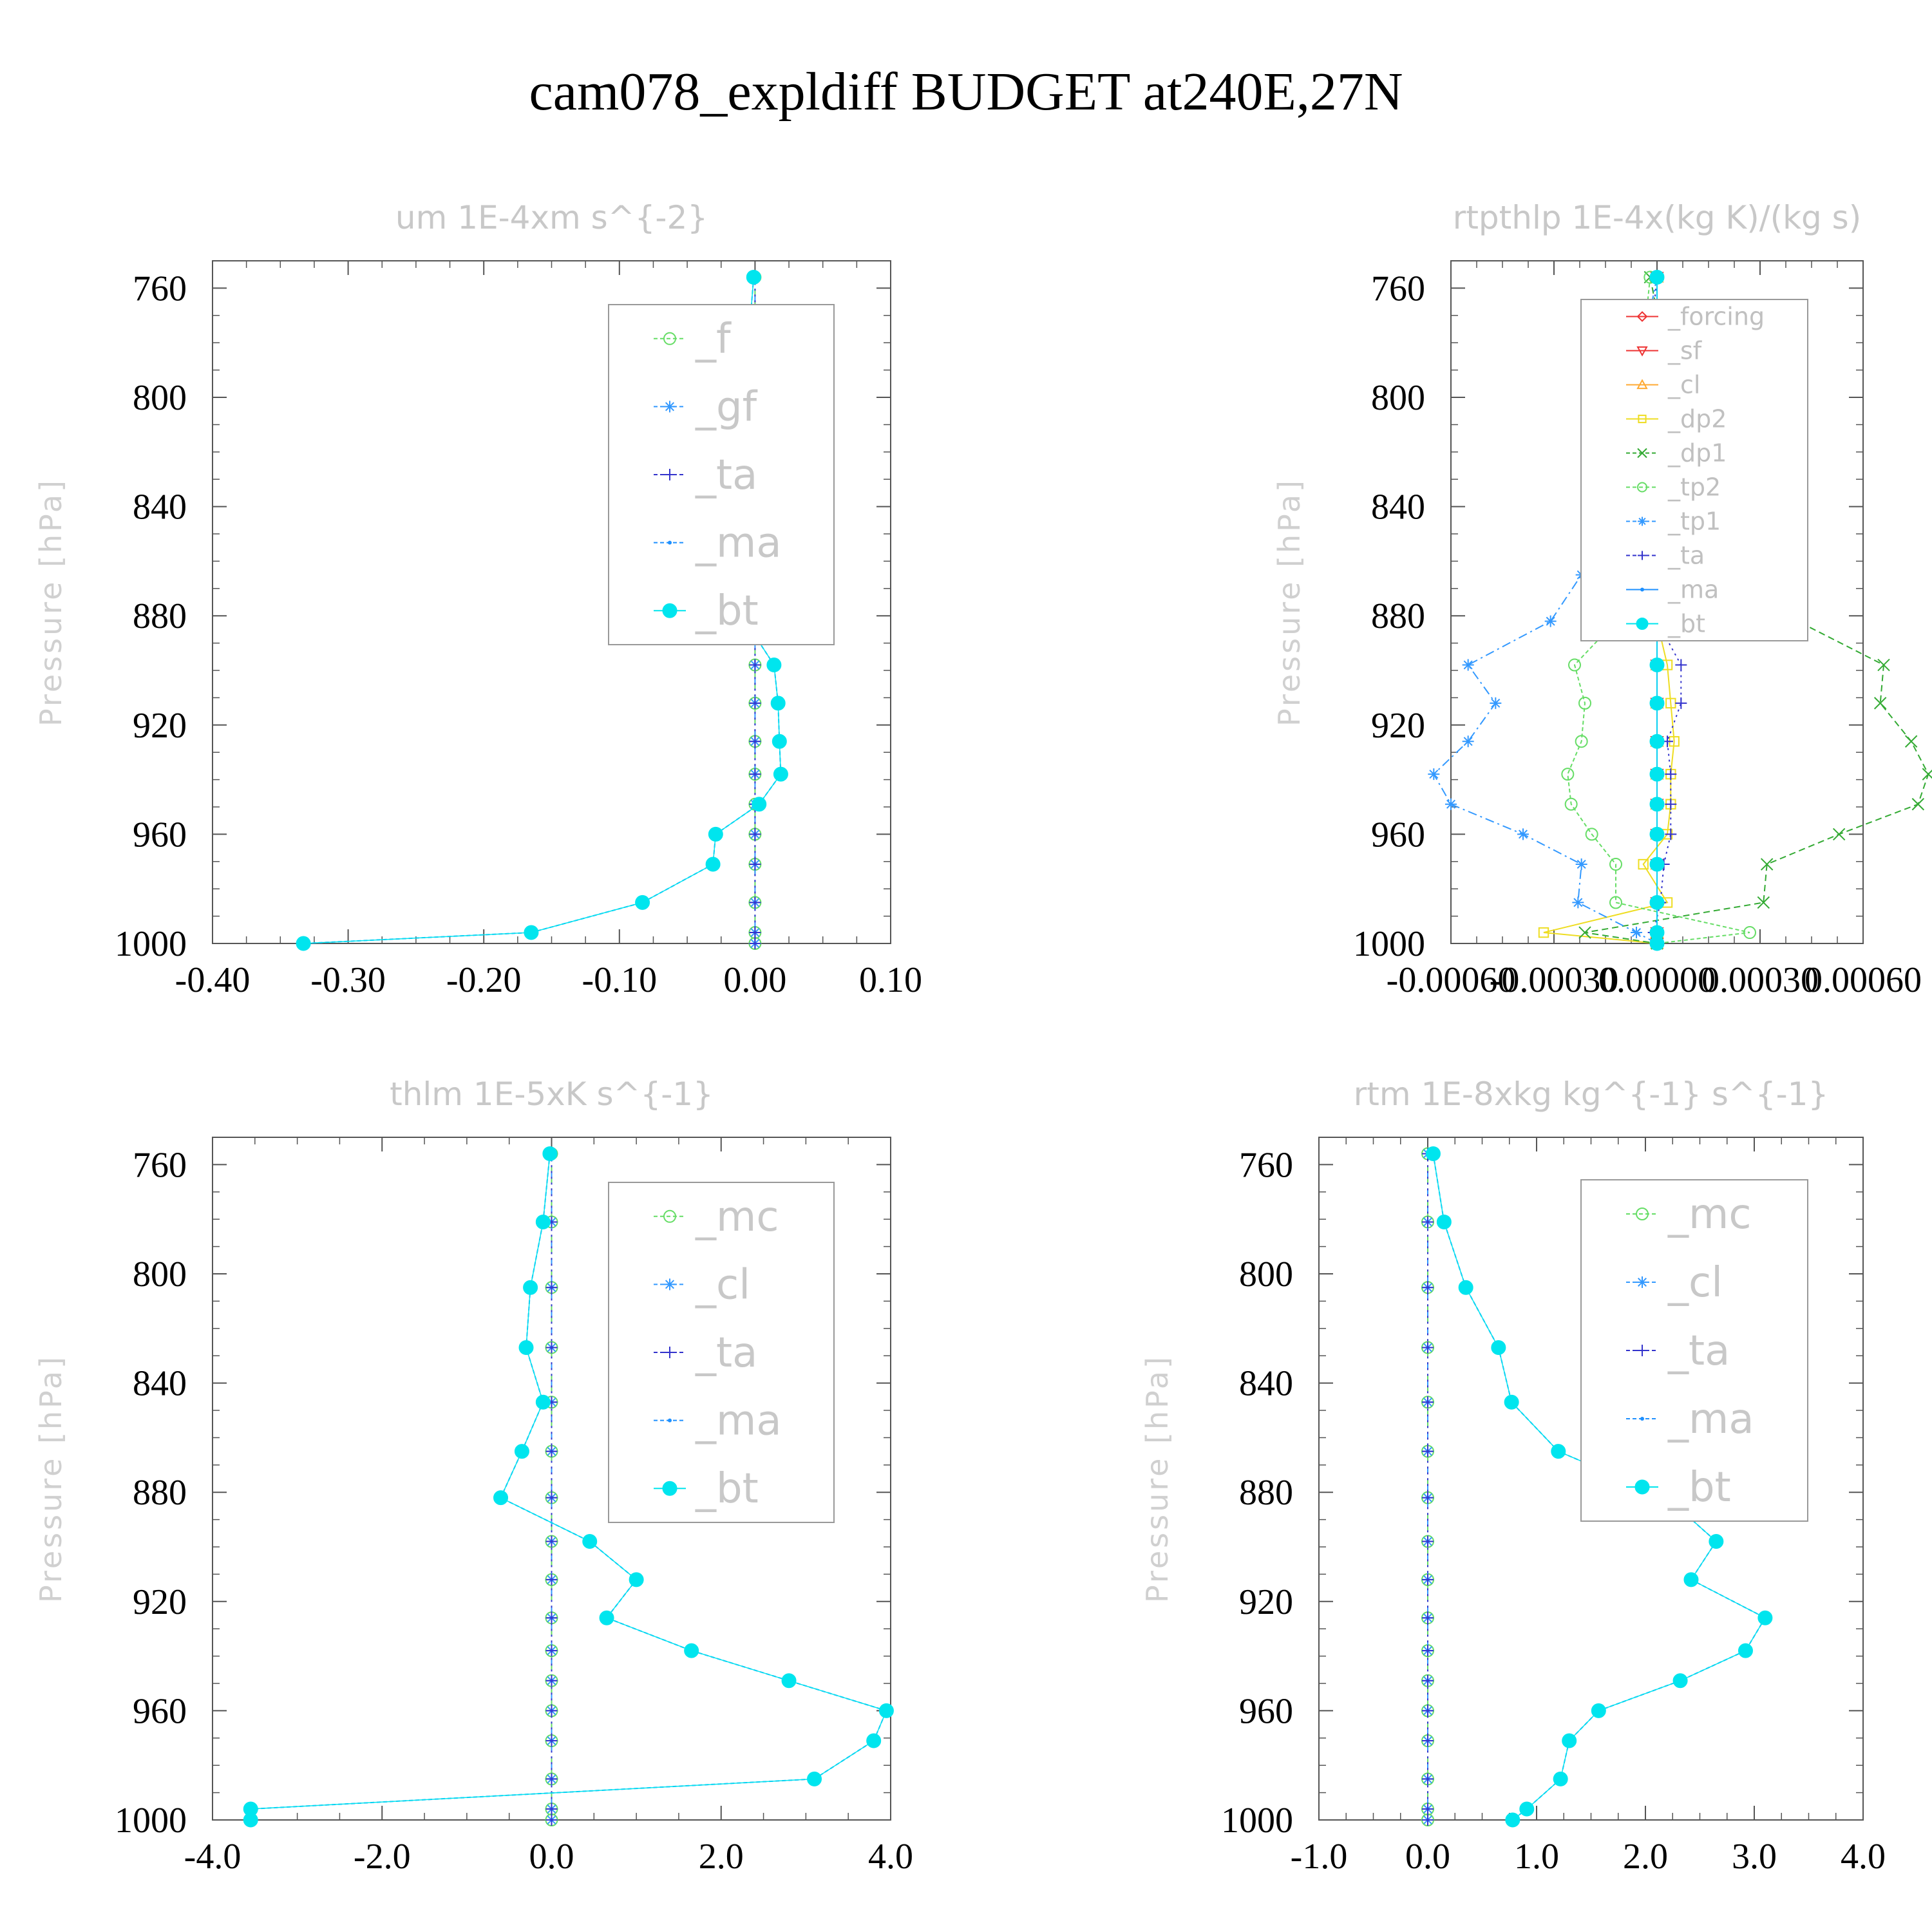 The image size is (1932, 1932). What do you see at coordinates (754, 980) in the screenshot?
I see `x-tick-label: 0.00` at bounding box center [754, 980].